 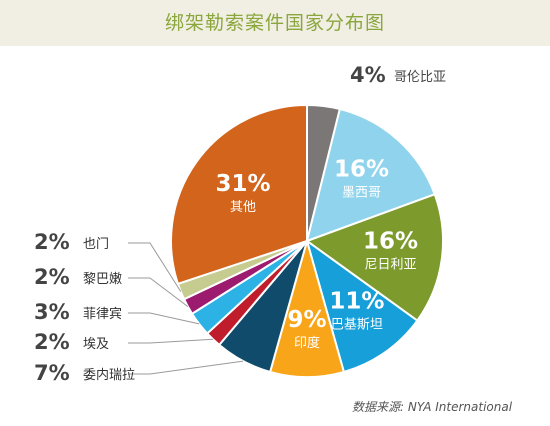 I want to click on slice-name-label: 尼日利亚, so click(x=391, y=265).